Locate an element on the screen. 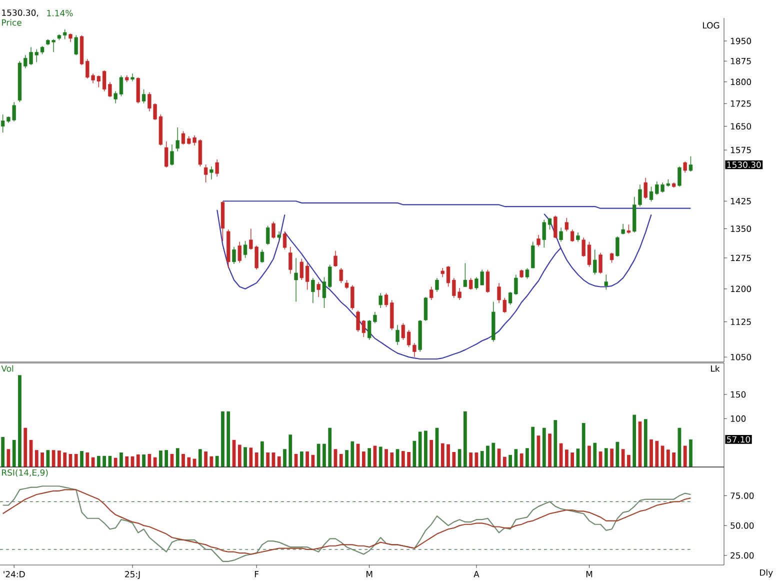 The width and height of the screenshot is (779, 581). y-tick-label: 50.00 is located at coordinates (742, 525).